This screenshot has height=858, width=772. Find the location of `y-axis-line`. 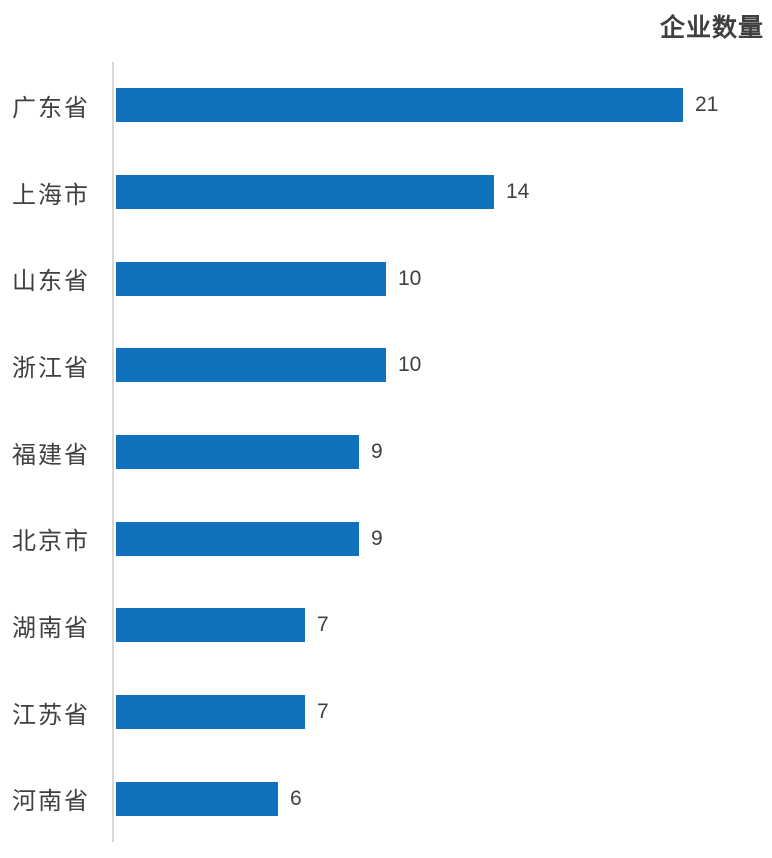

y-axis-line is located at coordinates (113, 452).